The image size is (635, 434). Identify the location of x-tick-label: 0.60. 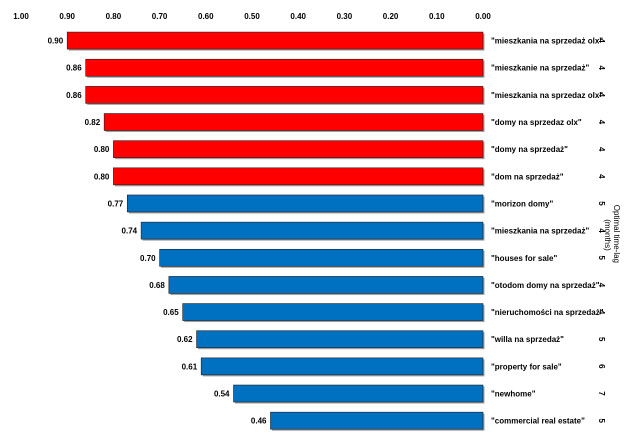
(206, 16).